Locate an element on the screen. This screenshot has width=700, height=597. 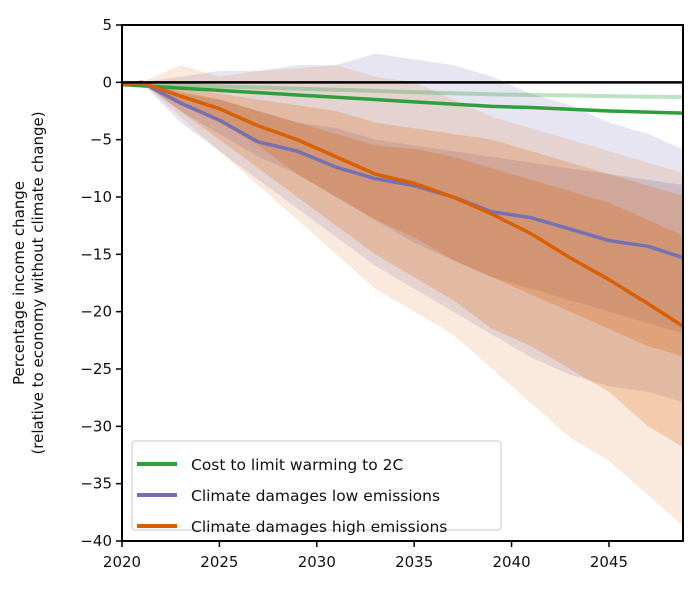
x-tick-label: 2045 is located at coordinates (609, 562).